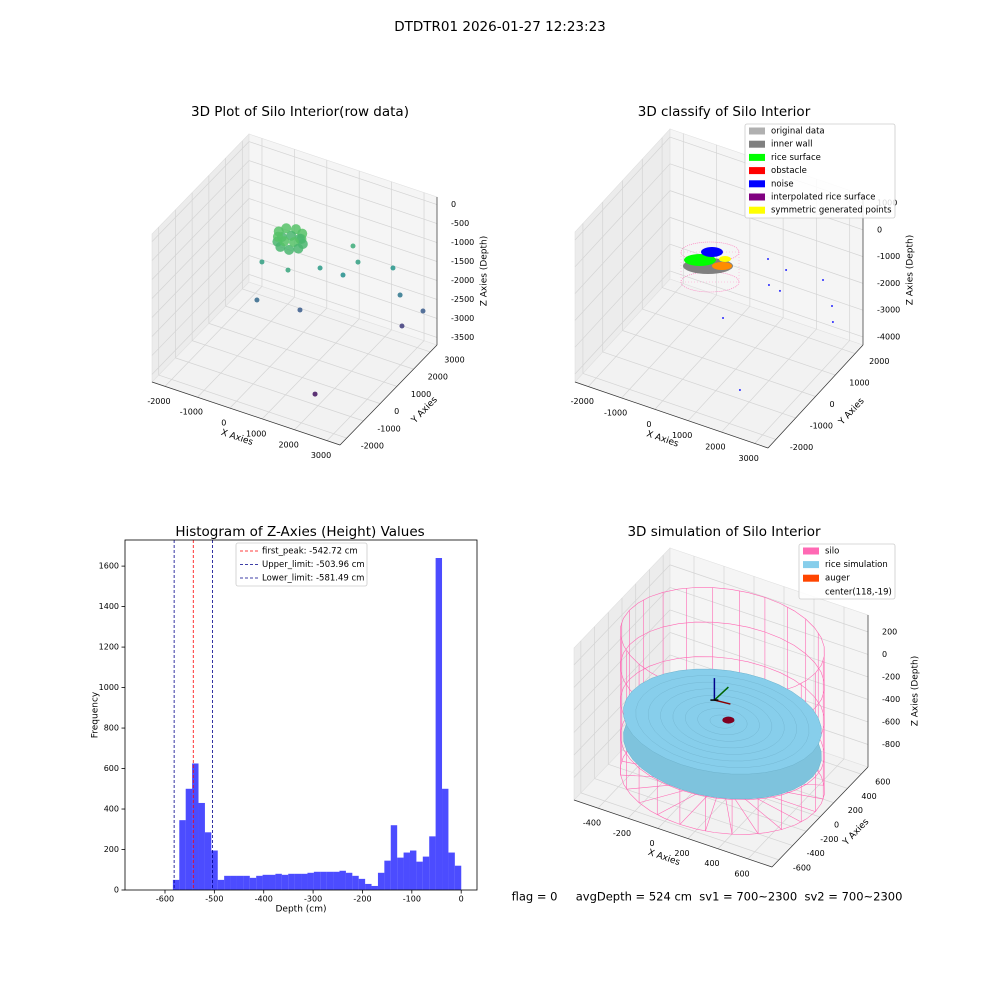 Image resolution: width=1000 pixels, height=1000 pixels. What do you see at coordinates (796, 158) in the screenshot?
I see `legend-label: rice surface` at bounding box center [796, 158].